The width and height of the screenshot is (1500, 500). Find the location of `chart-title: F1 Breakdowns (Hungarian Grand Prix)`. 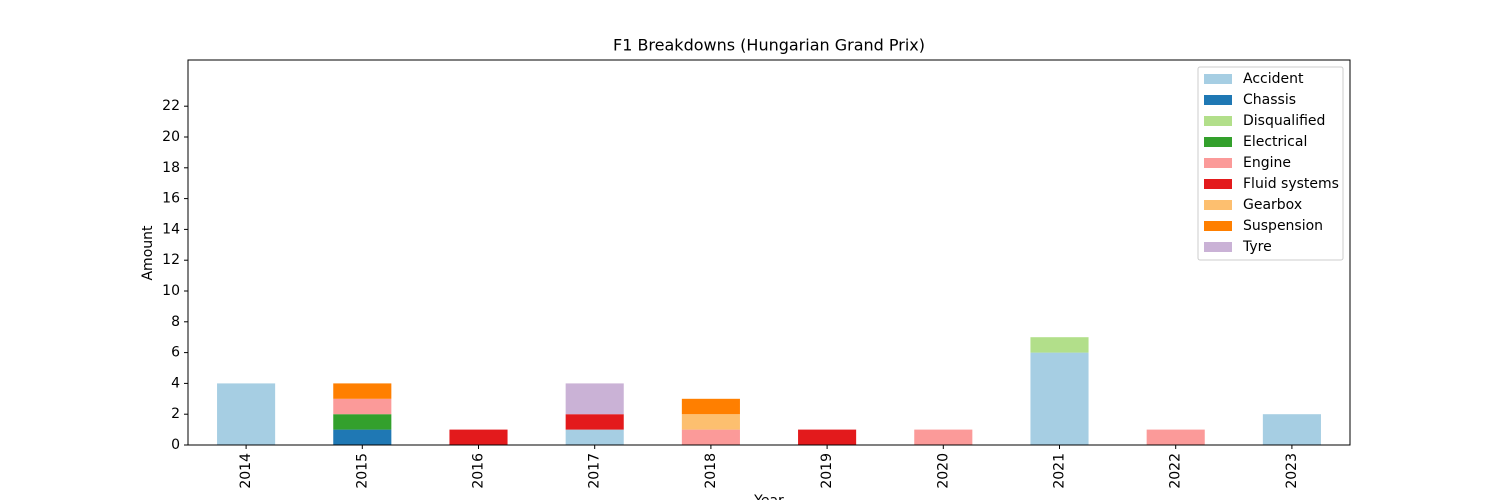

chart-title: F1 Breakdowns (Hungarian Grand Prix) is located at coordinates (769, 45).